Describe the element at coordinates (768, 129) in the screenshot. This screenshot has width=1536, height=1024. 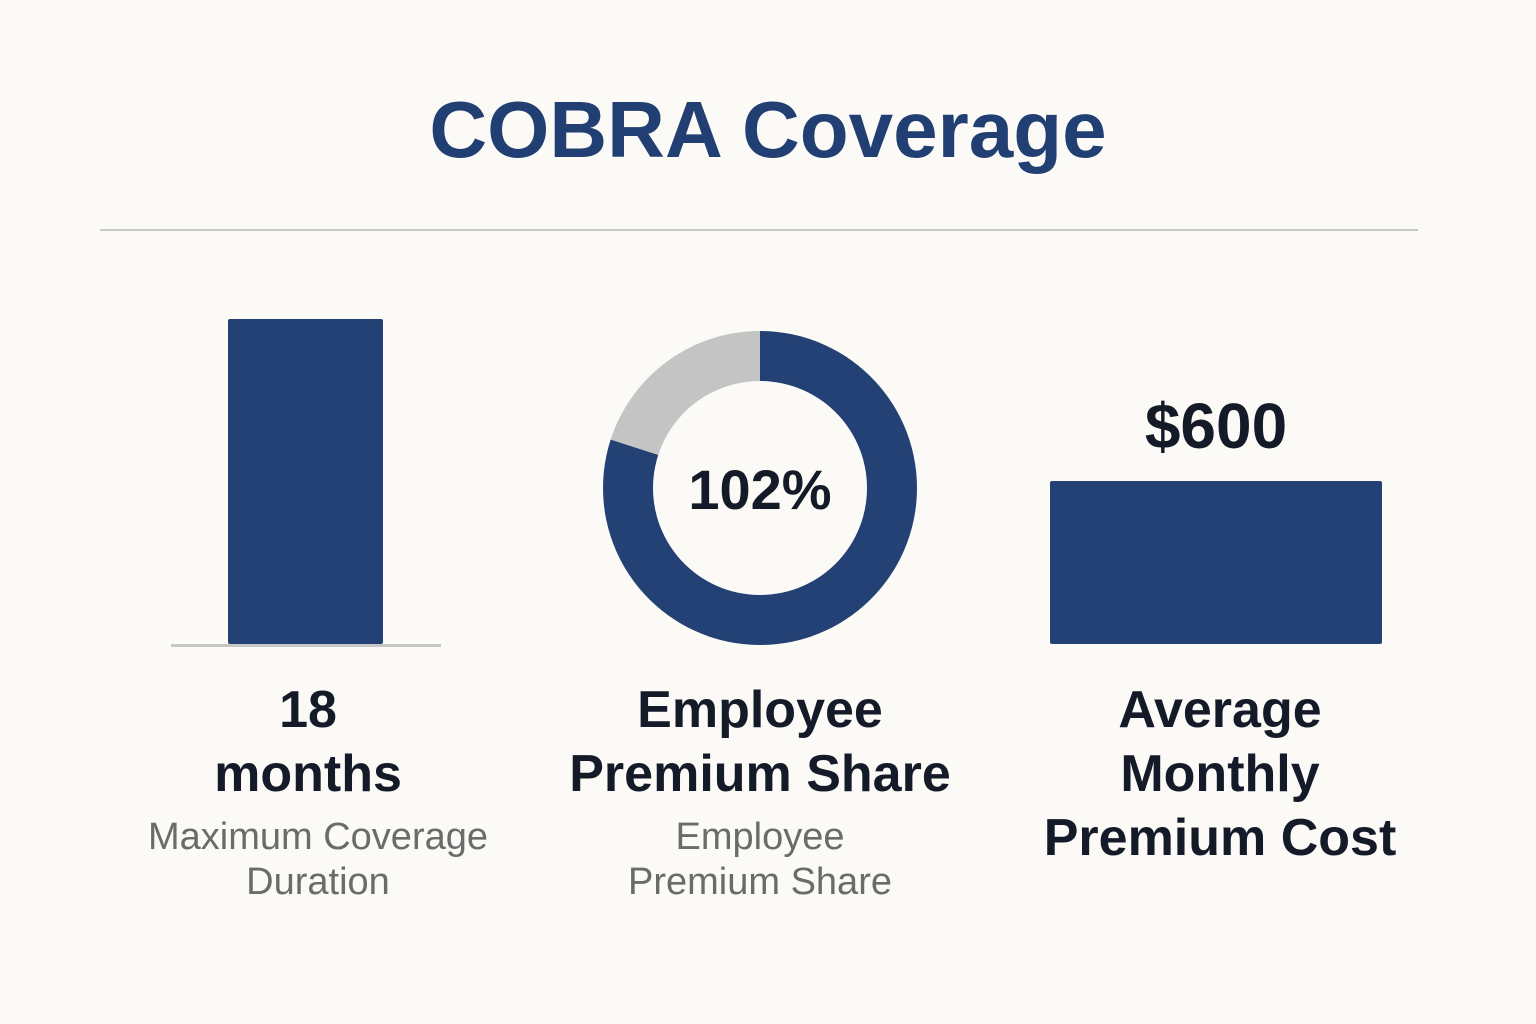
I see `page-title: COBRA Coverage` at that location.